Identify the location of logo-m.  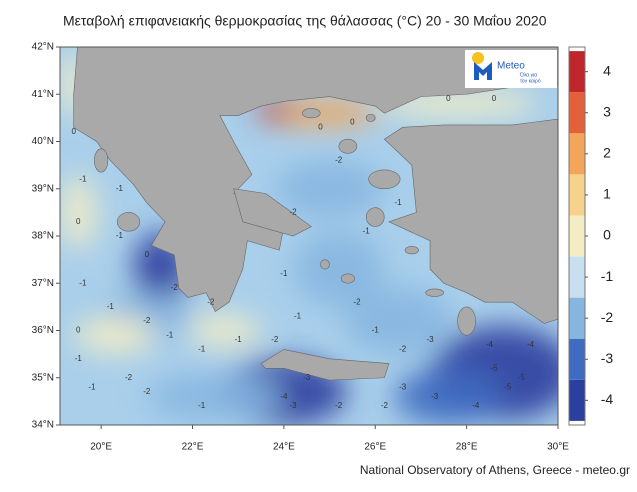
(483, 71).